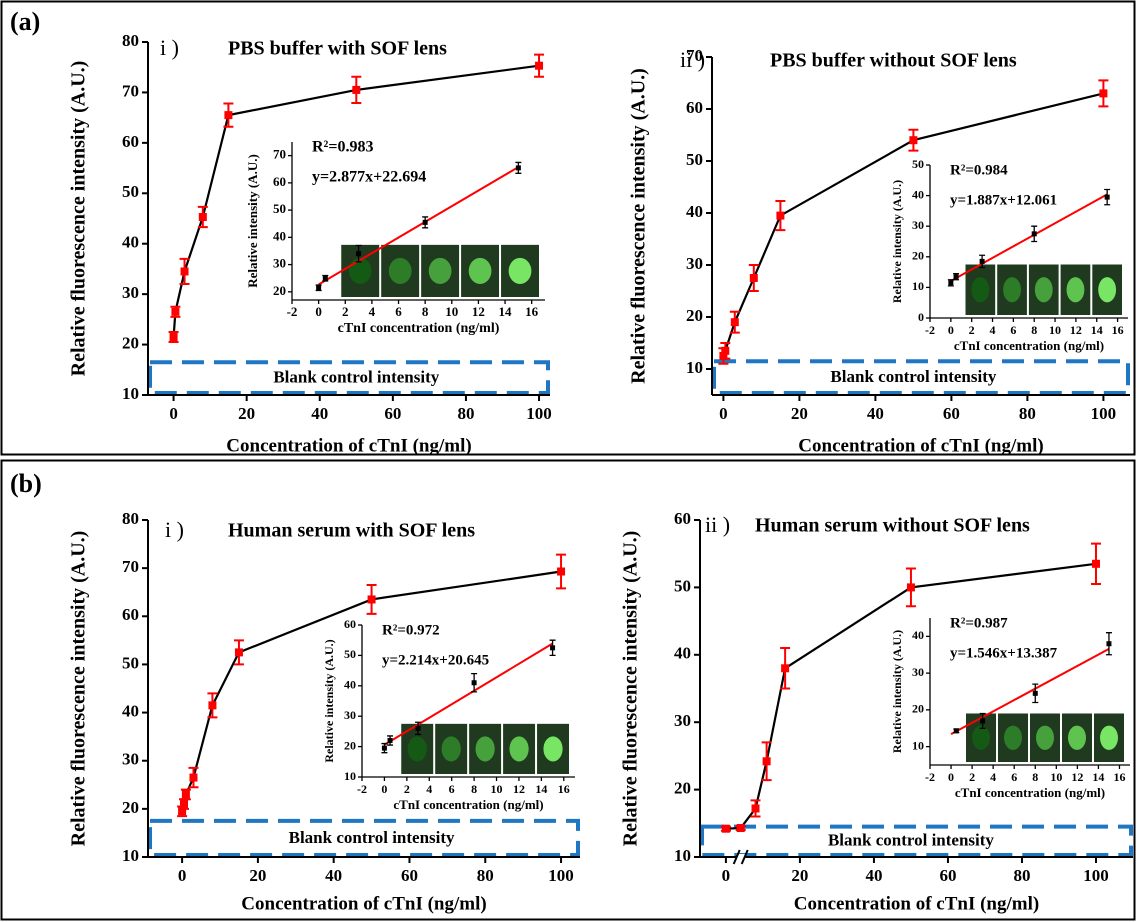 The height and width of the screenshot is (922, 1137). What do you see at coordinates (892, 526) in the screenshot?
I see `chart-title: Human serum without SOF lens` at bounding box center [892, 526].